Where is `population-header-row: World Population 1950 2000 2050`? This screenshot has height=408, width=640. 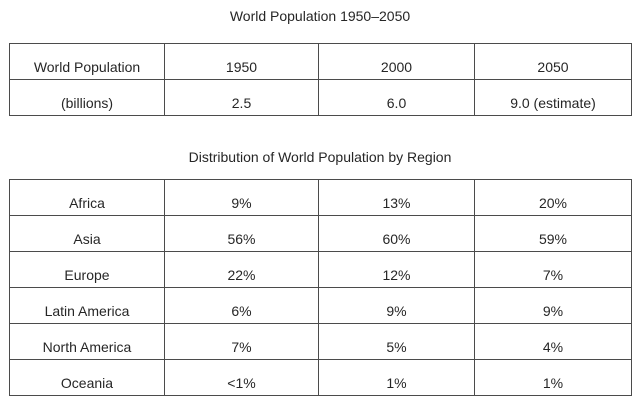
population-header-row: World Population 1950 2000 2050 is located at coordinates (320, 61).